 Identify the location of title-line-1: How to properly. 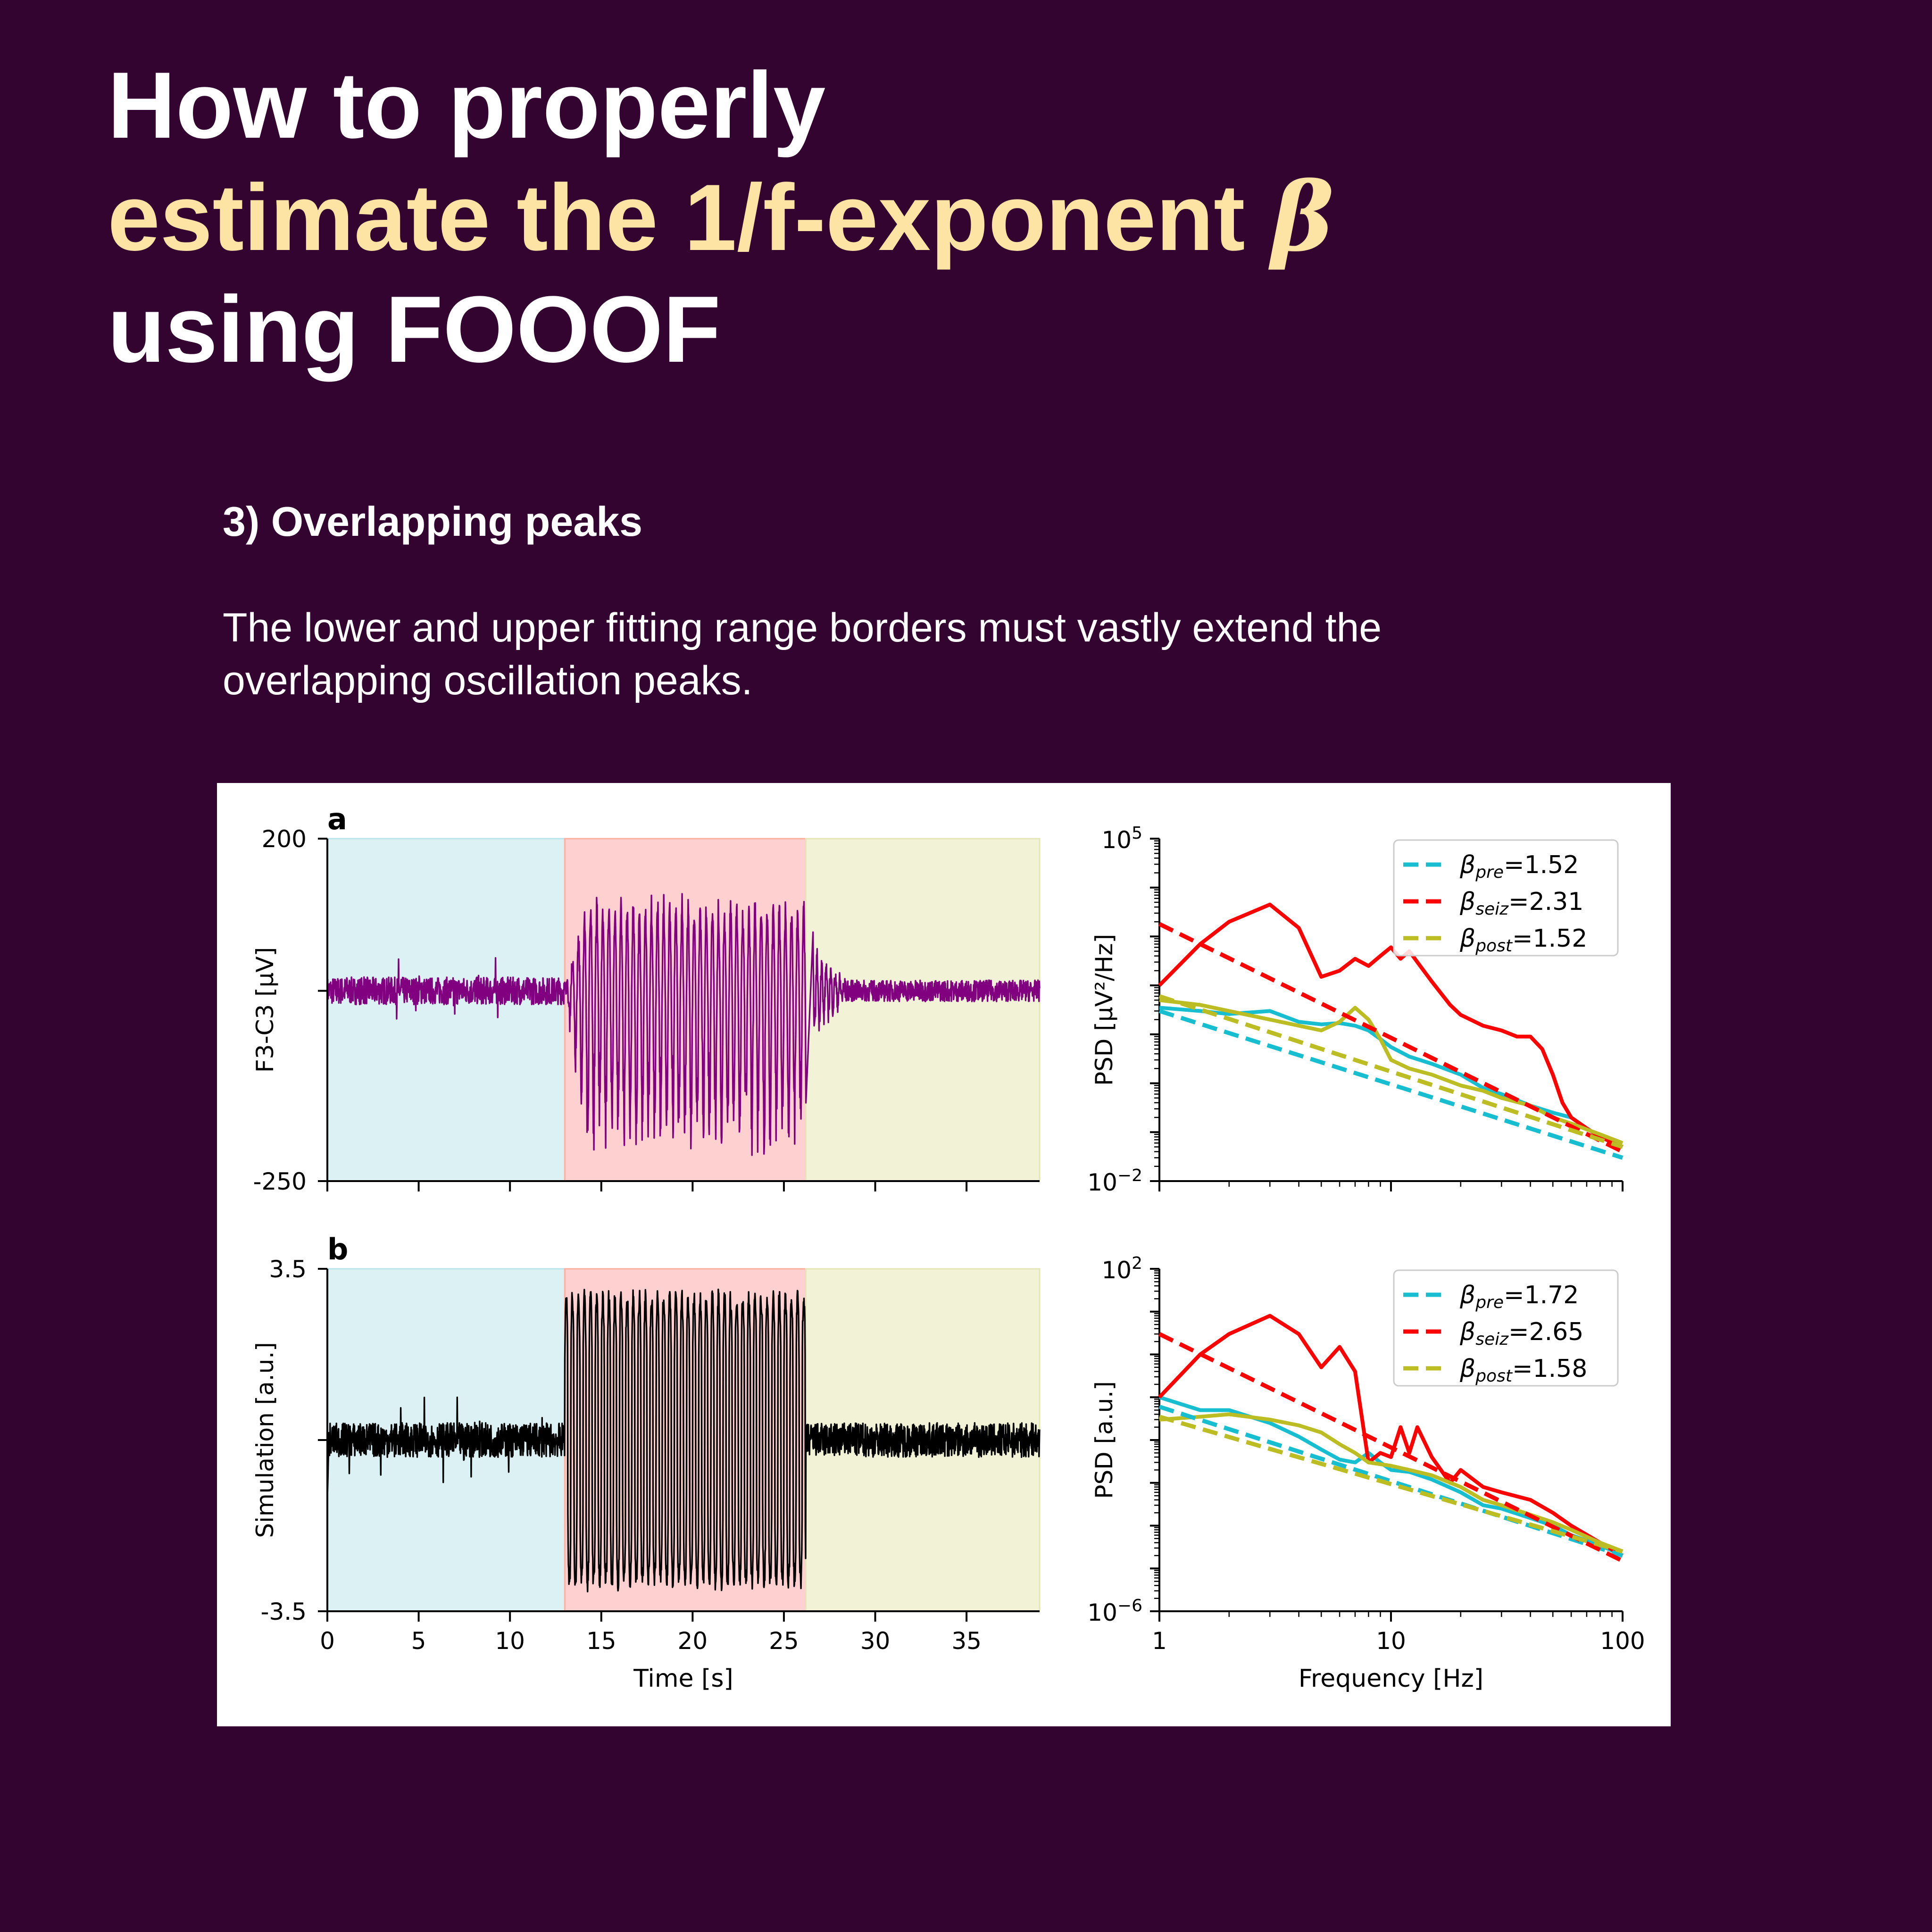
(721, 105).